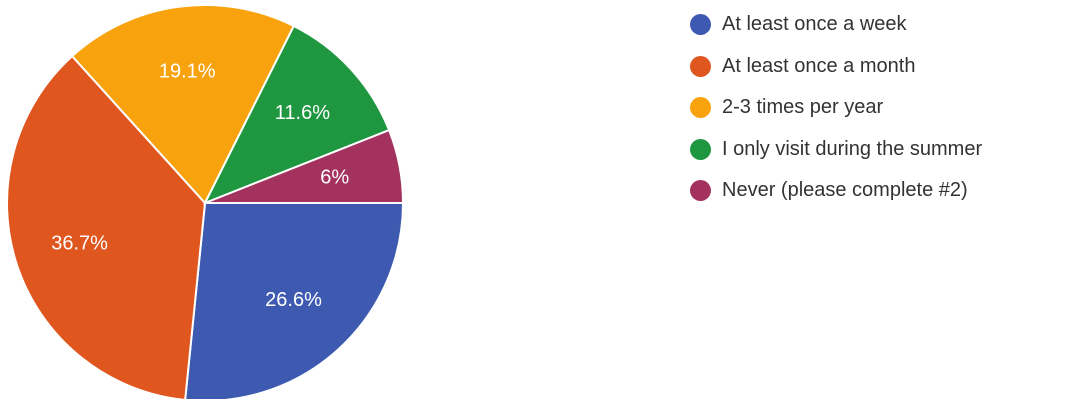 The image size is (1088, 399). What do you see at coordinates (334, 178) in the screenshot?
I see `pie-slice-label-4: 6%` at bounding box center [334, 178].